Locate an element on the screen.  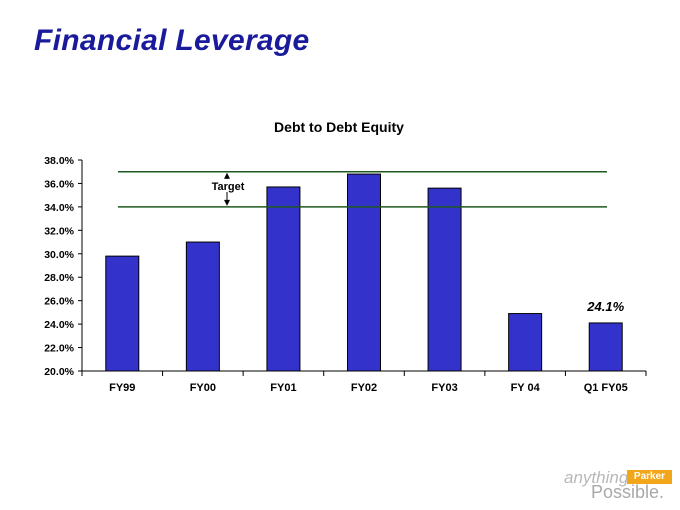
y-tick-label: 20.0% is located at coordinates (59, 372).